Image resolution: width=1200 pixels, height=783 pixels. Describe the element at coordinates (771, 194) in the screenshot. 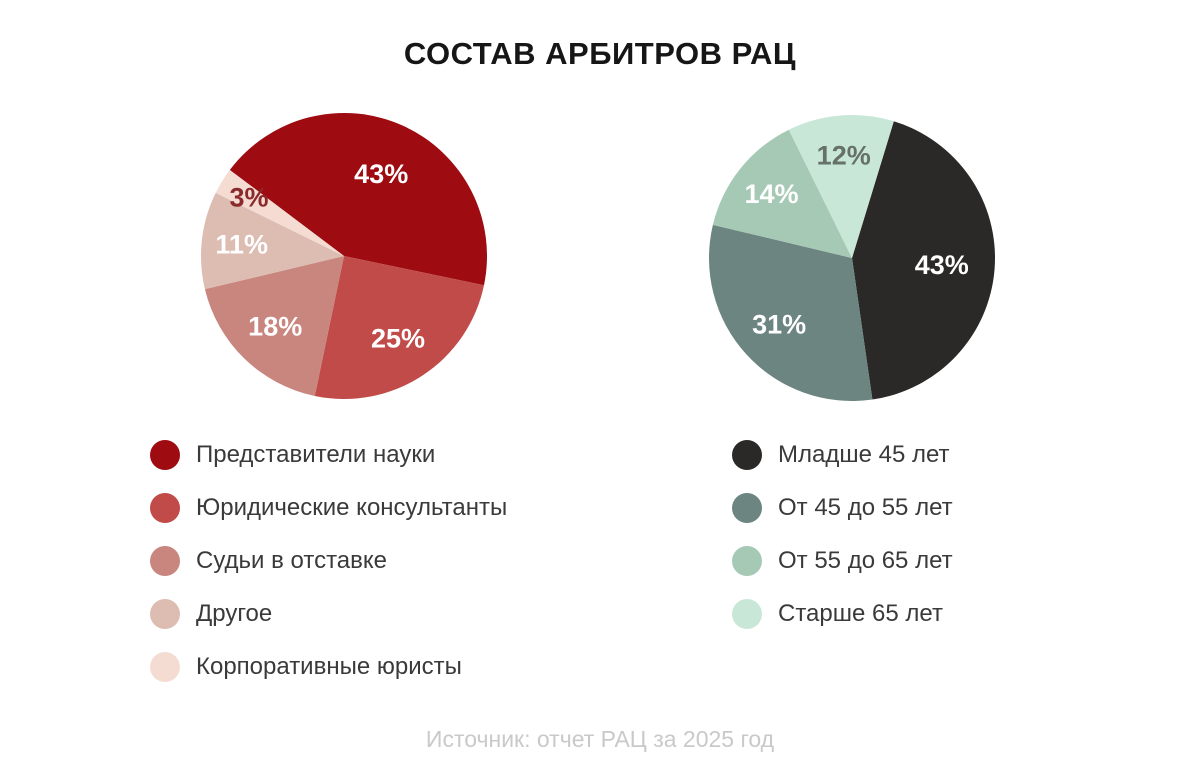

I see `slice-label: 14%` at that location.